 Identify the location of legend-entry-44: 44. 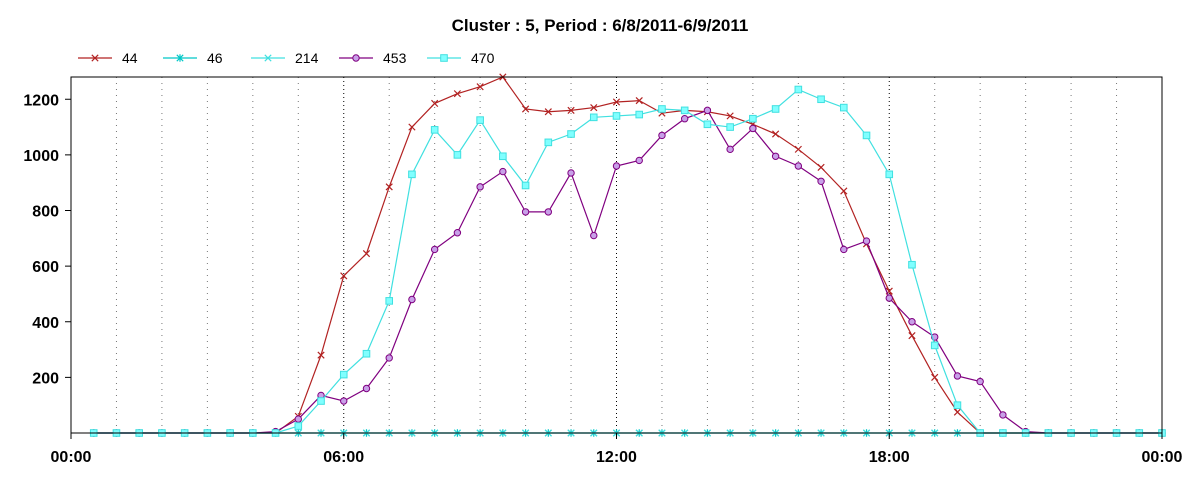
(108, 58).